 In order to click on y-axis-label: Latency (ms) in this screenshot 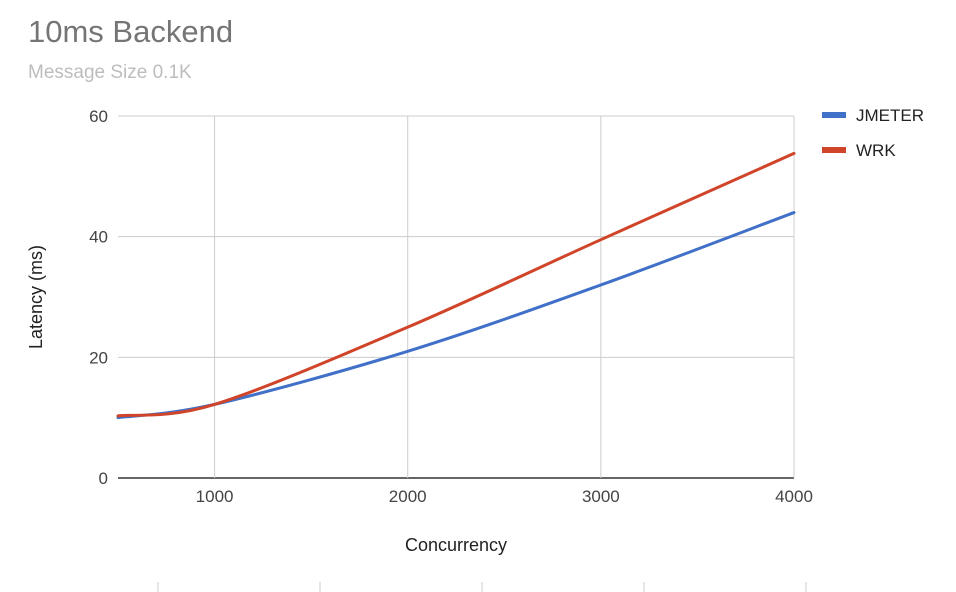, I will do `click(36, 297)`.